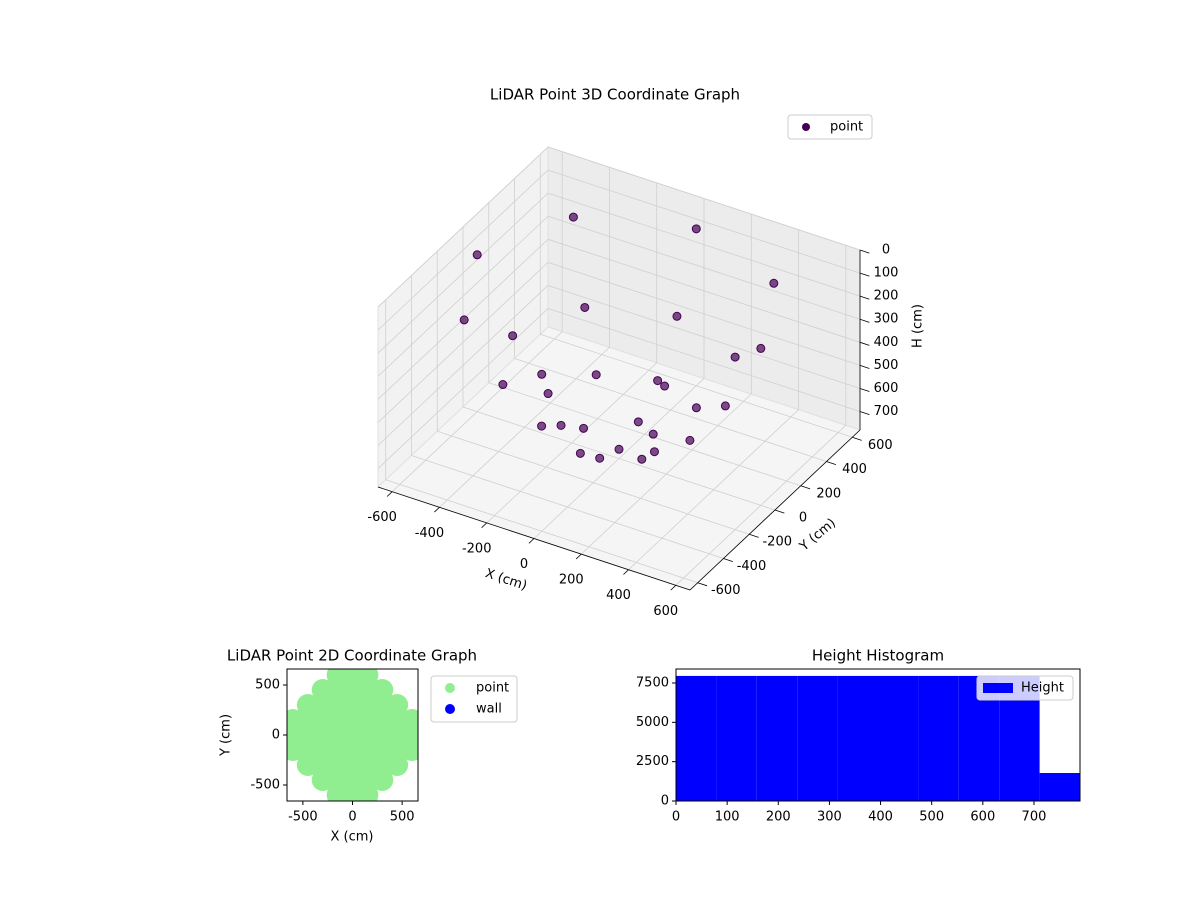 The height and width of the screenshot is (900, 1200). What do you see at coordinates (829, 817) in the screenshot?
I see `x-tick-label: 300` at bounding box center [829, 817].